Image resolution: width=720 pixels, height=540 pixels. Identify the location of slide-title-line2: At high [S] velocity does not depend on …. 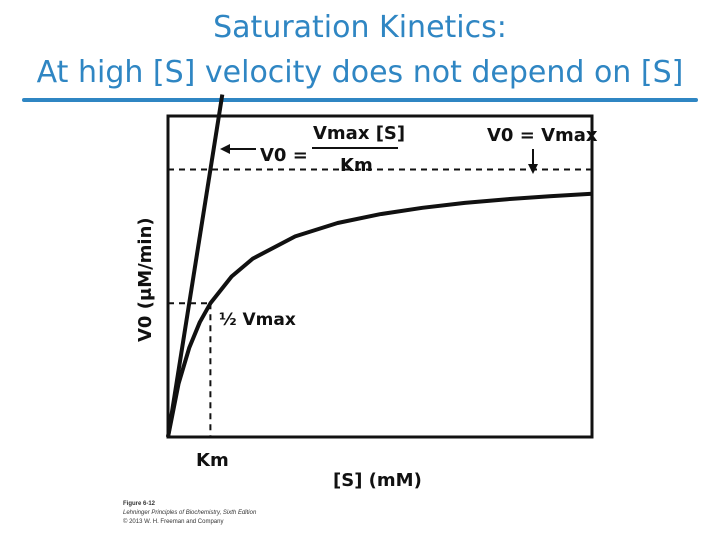
(360, 72).